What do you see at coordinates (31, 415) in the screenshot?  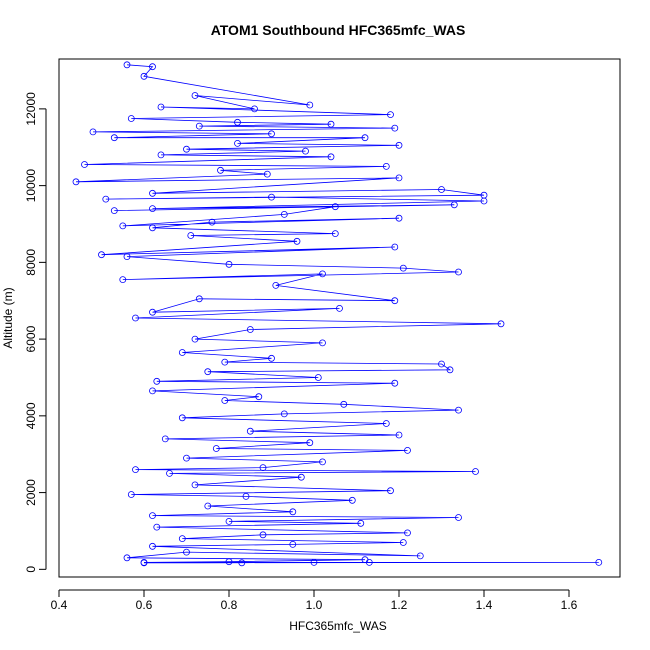 I see `y-tick-label: 4000` at bounding box center [31, 415].